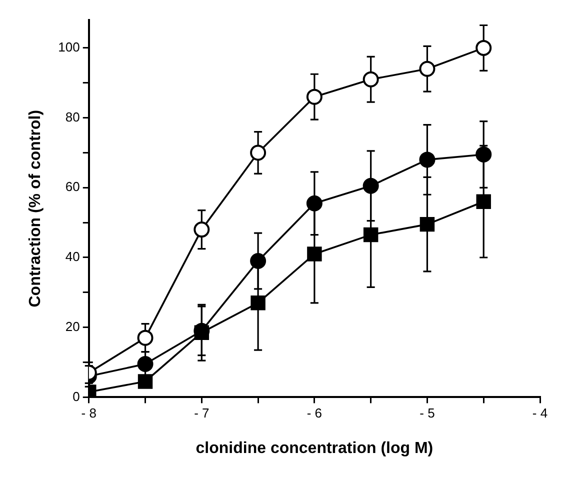 The height and width of the screenshot is (480, 562). Describe the element at coordinates (76, 396) in the screenshot. I see `y-tick-label: 0` at that location.